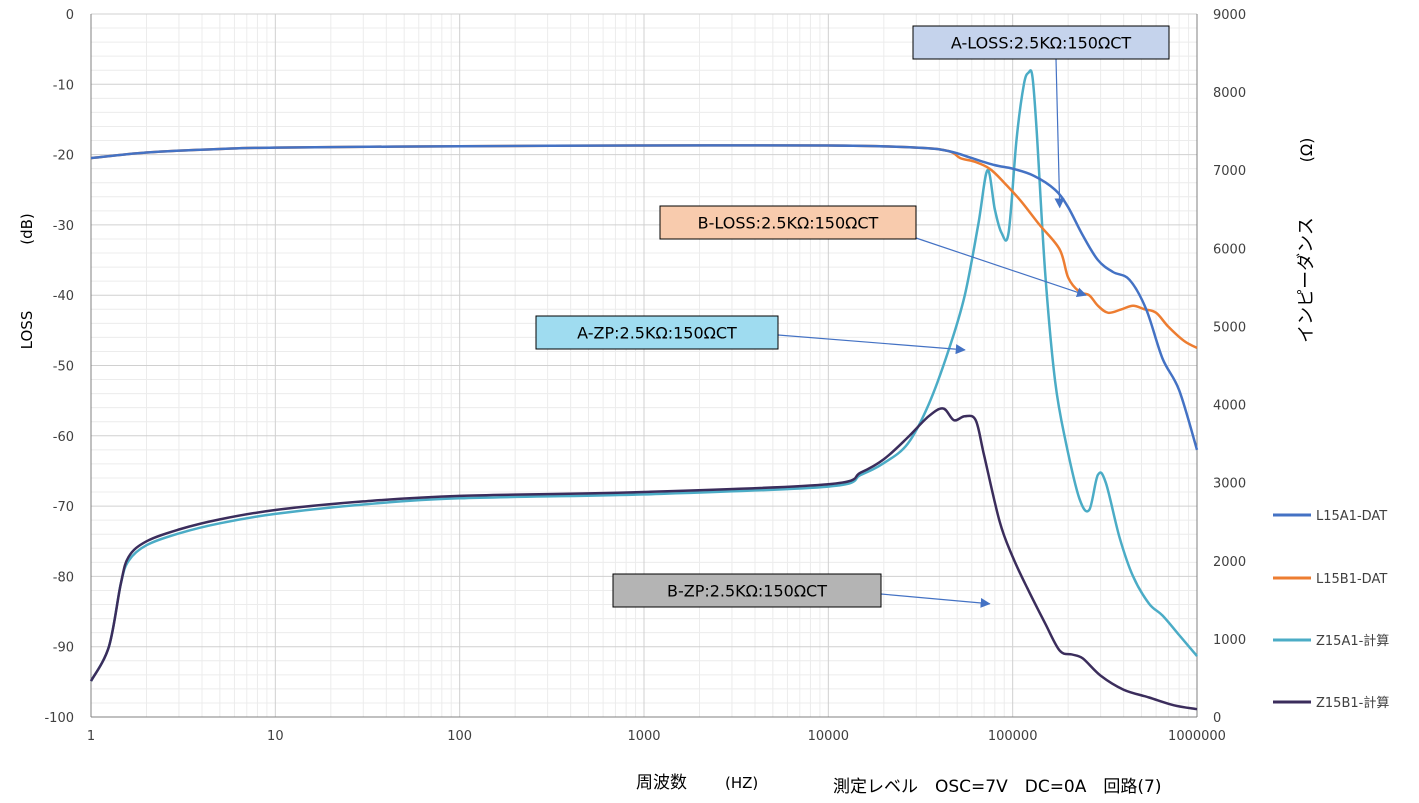 Image resolution: width=1419 pixels, height=803 pixels. What do you see at coordinates (661, 783) in the screenshot?
I see `x-axis-title: 周波数` at bounding box center [661, 783].